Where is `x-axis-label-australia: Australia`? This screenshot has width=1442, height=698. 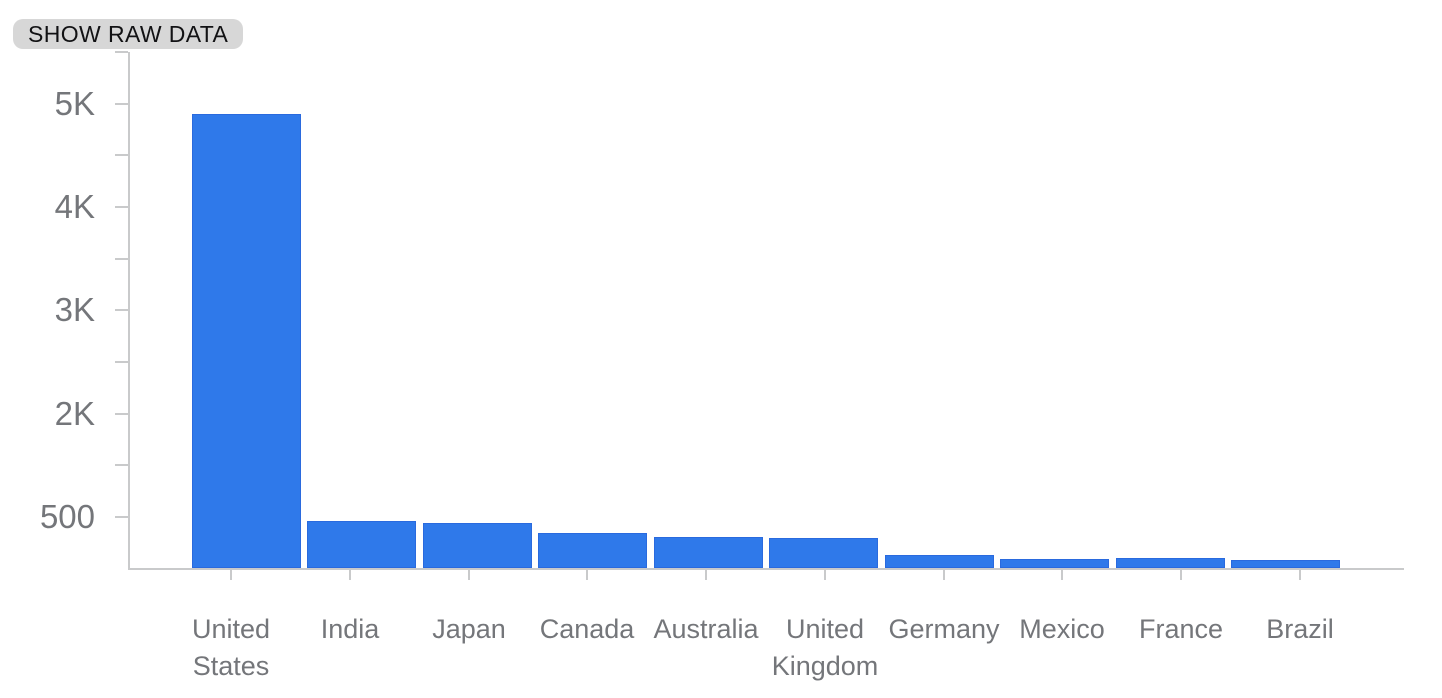
x-axis-label-australia: Australia is located at coordinates (706, 629).